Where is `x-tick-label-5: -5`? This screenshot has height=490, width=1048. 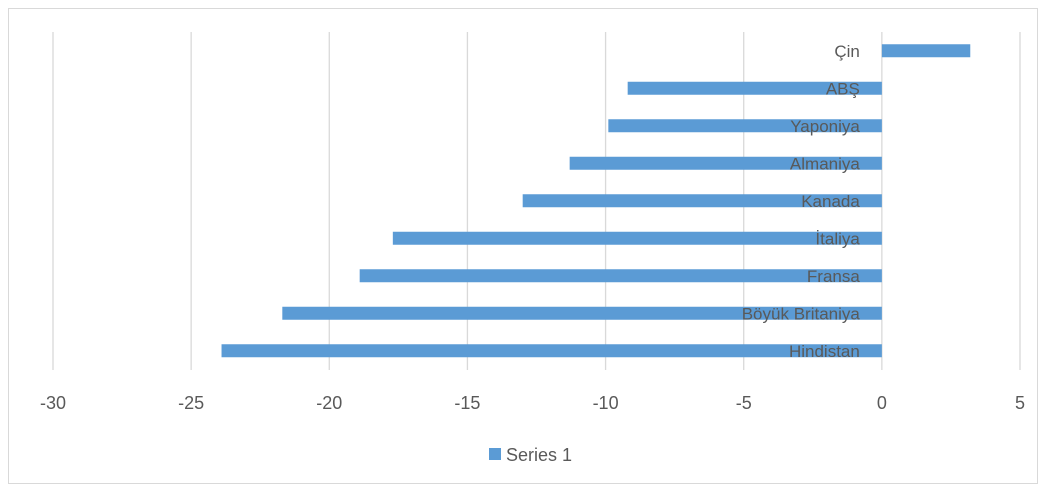
x-tick-label-5: -5 is located at coordinates (744, 403).